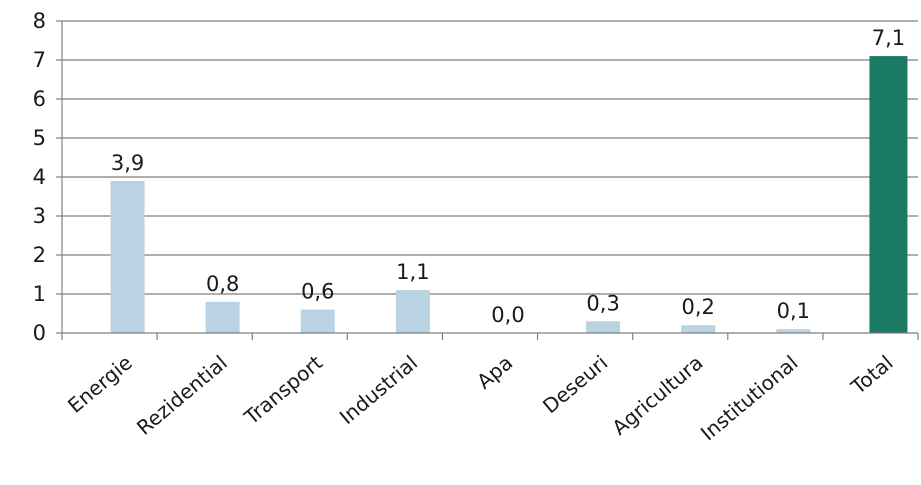 The image size is (921, 485). What do you see at coordinates (222, 284) in the screenshot?
I see `data-label: 0,8` at bounding box center [222, 284].